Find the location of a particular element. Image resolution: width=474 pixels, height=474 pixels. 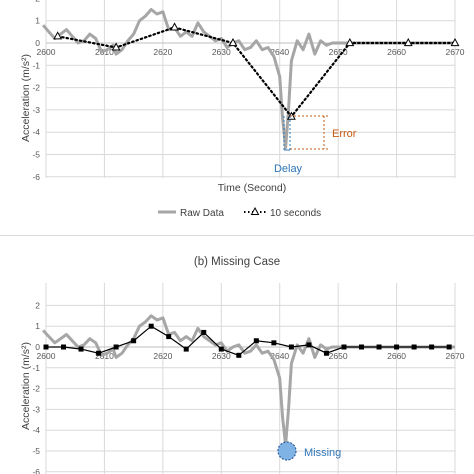

chart-b-y-axis-label: Acceleration (m/s²) is located at coordinates (26, 386).